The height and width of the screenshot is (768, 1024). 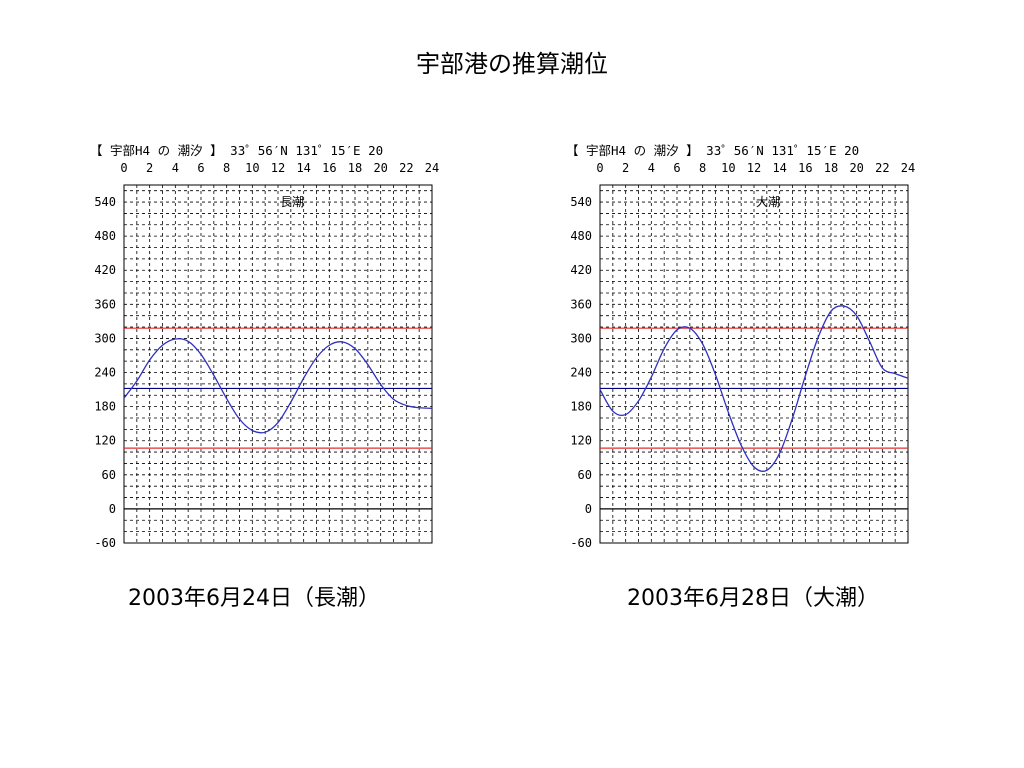 What do you see at coordinates (254, 598) in the screenshot?
I see `chart-caption-left: 2003年6月24日（長潮）` at bounding box center [254, 598].